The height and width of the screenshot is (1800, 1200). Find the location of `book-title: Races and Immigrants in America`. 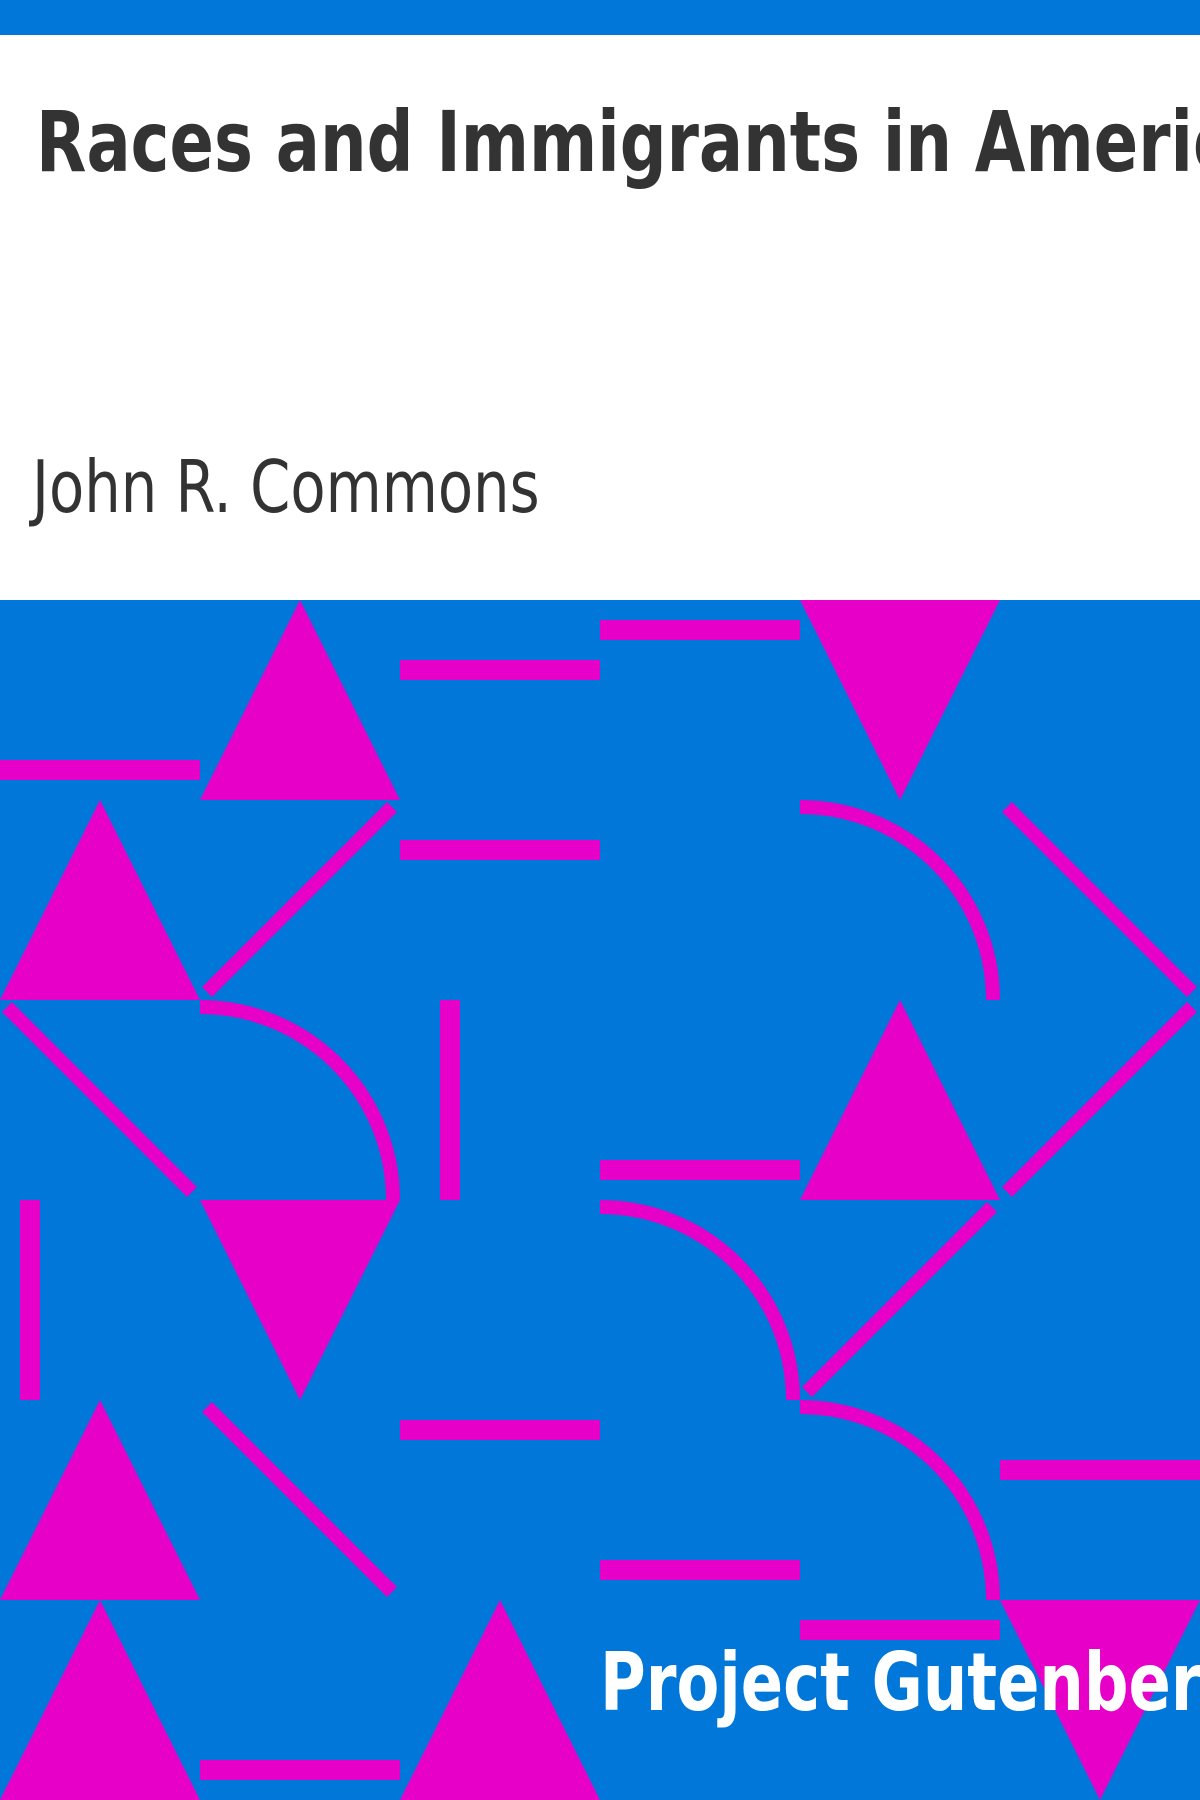

book-title: Races and Immigrants in America is located at coordinates (618, 142).